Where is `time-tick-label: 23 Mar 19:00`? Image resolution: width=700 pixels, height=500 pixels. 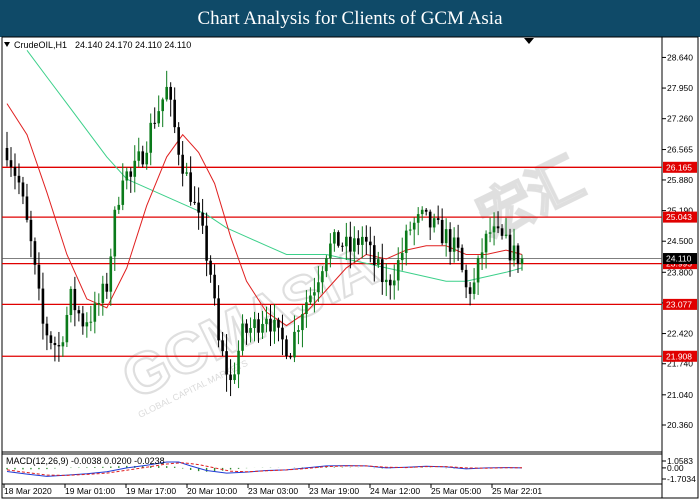
time-tick-label: 23 Mar 19:00 is located at coordinates (334, 491).